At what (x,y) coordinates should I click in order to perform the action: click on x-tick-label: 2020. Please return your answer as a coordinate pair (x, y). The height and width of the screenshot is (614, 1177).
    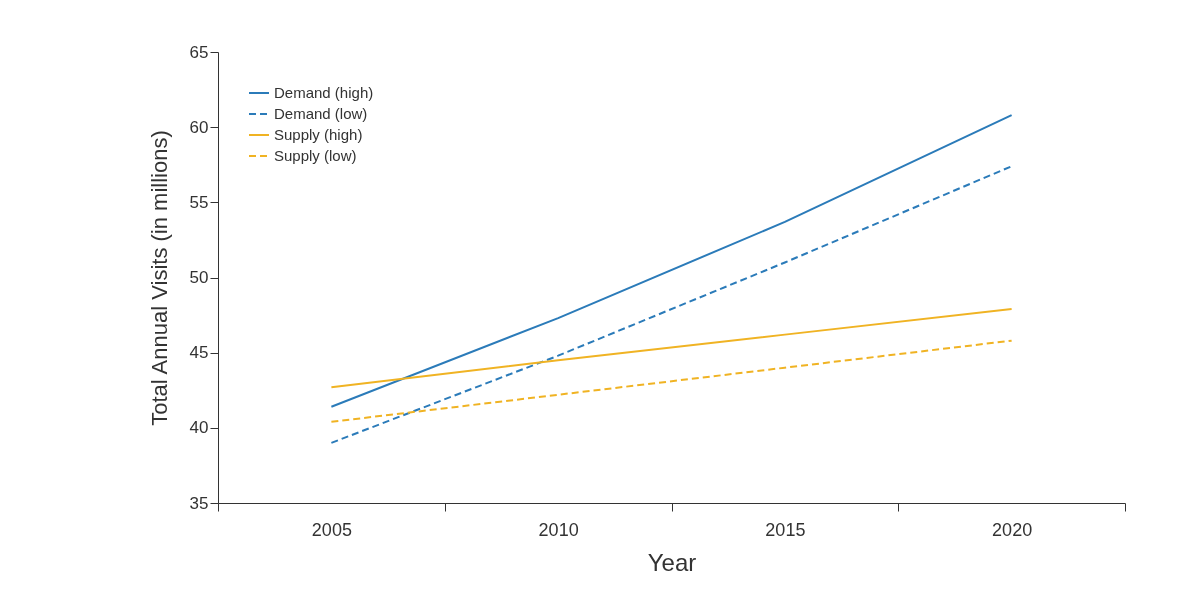
    Looking at the image, I should click on (1012, 529).